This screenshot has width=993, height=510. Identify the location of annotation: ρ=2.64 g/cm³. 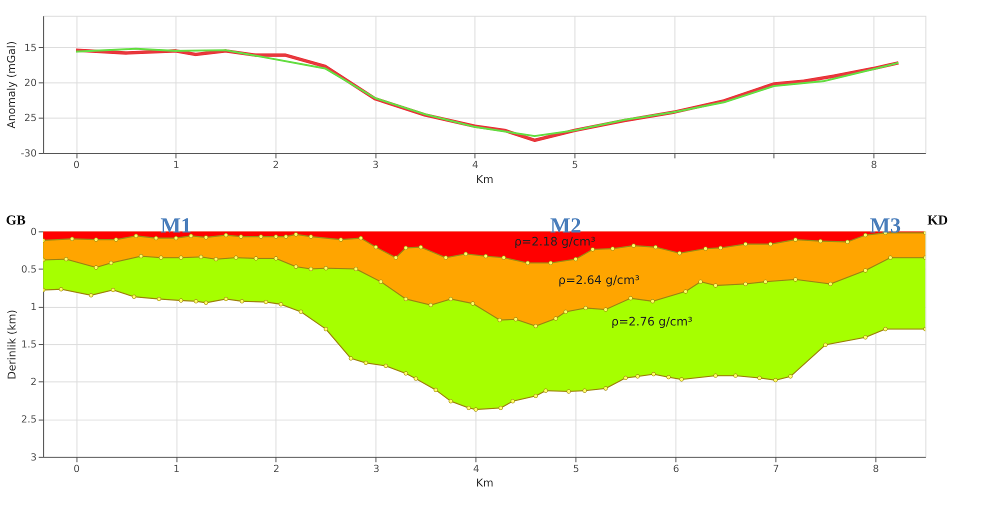
(599, 279).